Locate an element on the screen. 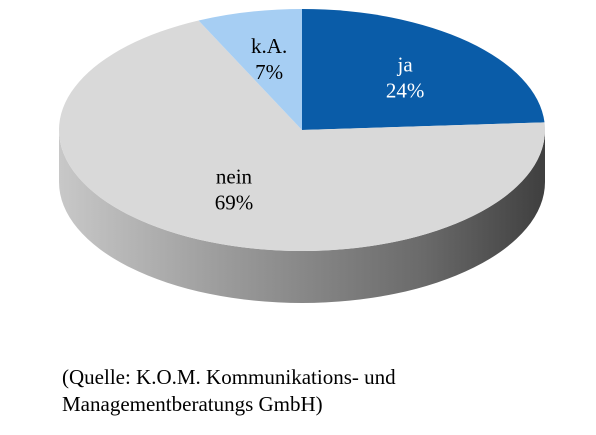  slice-value-k-a: 7% is located at coordinates (269, 72).